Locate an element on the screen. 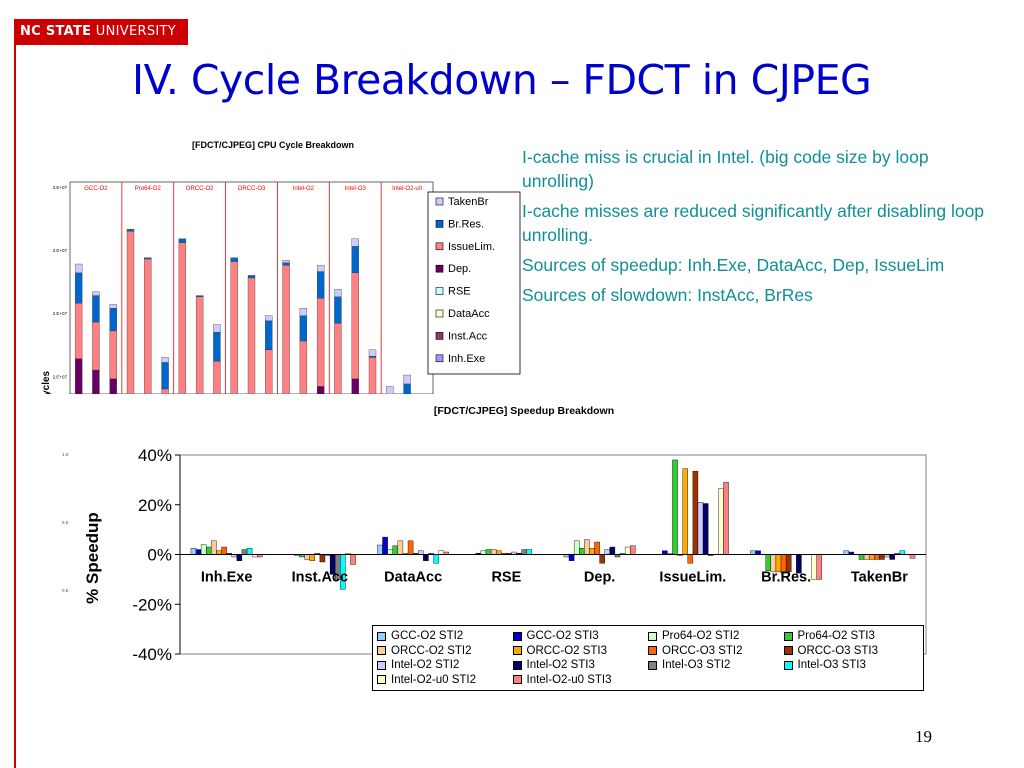 The width and height of the screenshot is (1024, 768). chart2-legend-item: Intel-O2 STI2 is located at coordinates (445, 665).